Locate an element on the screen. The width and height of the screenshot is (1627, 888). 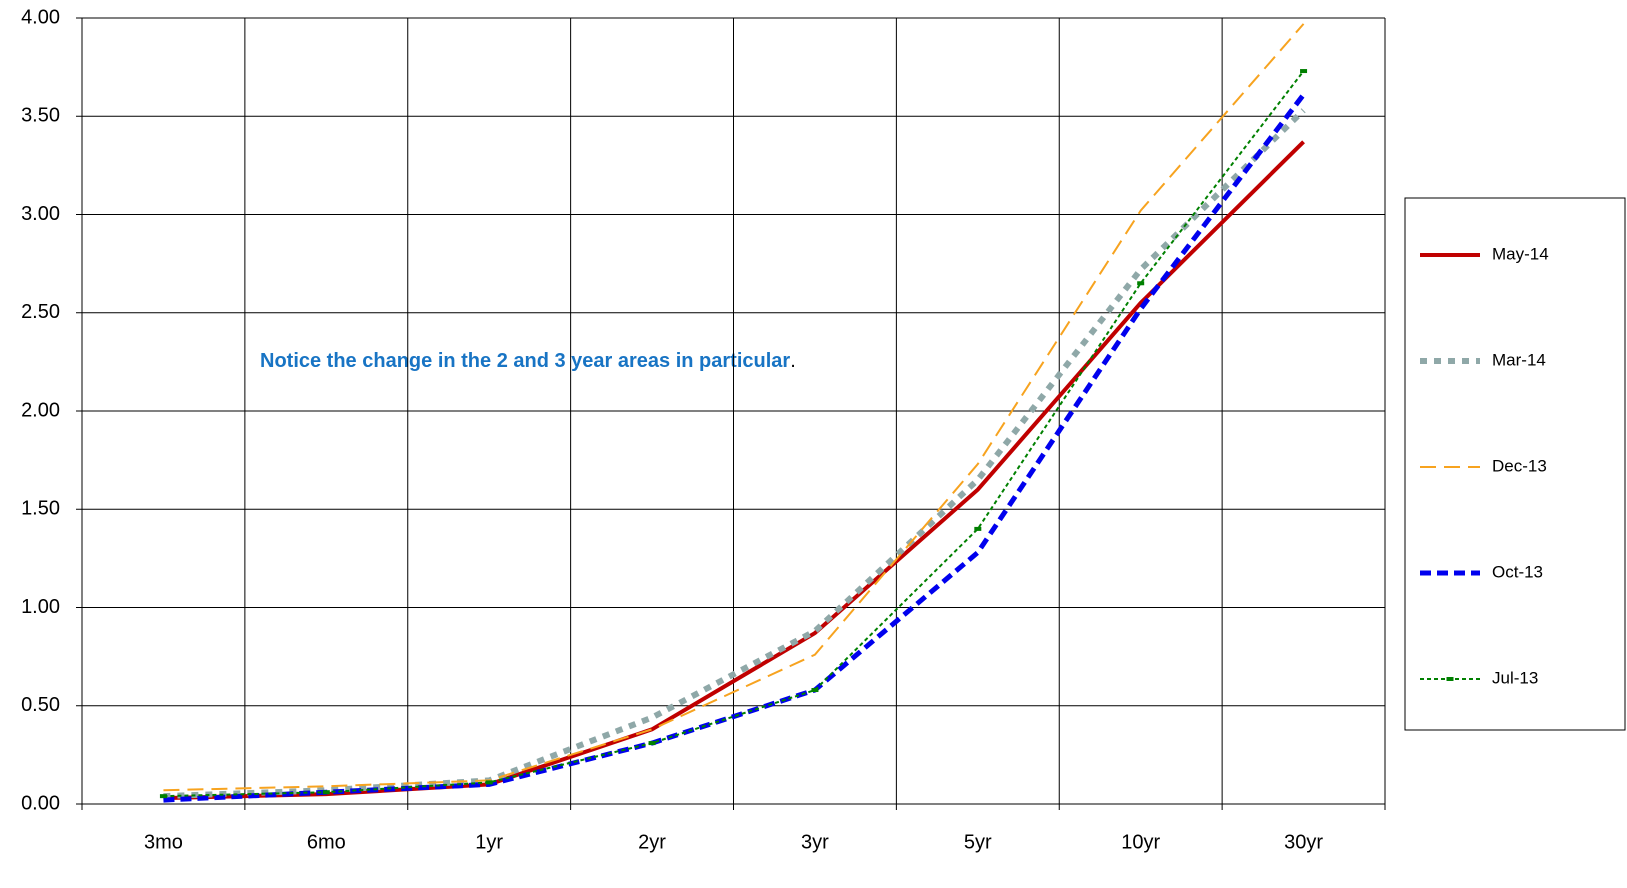
y-tick-label: 3.50 is located at coordinates (40, 116).